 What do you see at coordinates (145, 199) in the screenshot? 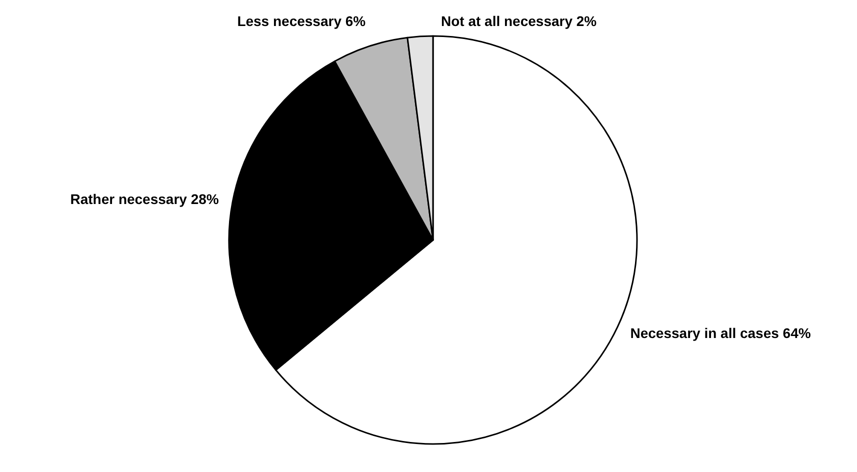
I see `slice-label: Rather necessary 28%` at bounding box center [145, 199].